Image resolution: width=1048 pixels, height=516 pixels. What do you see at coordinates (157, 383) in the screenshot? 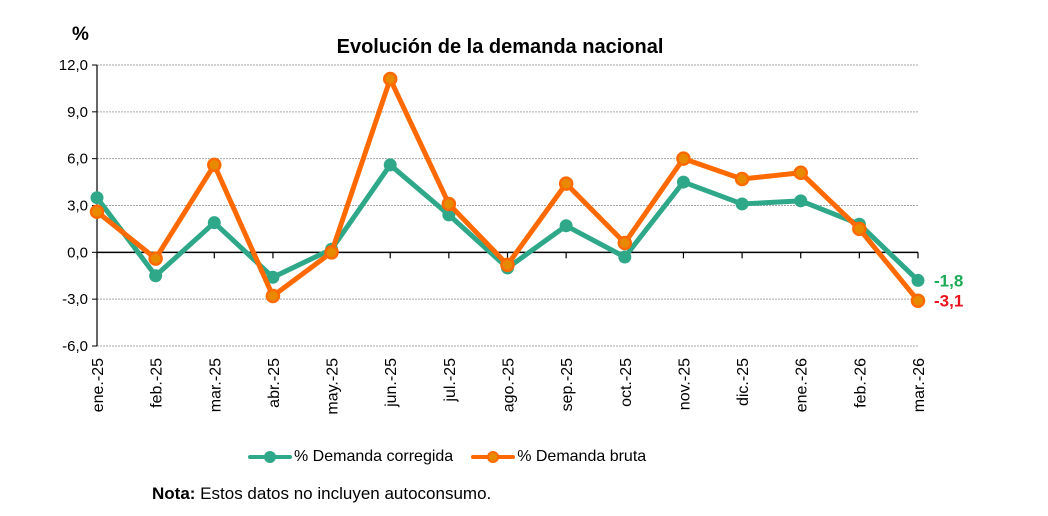
I see `x-tick-label: feb.-25` at bounding box center [157, 383].